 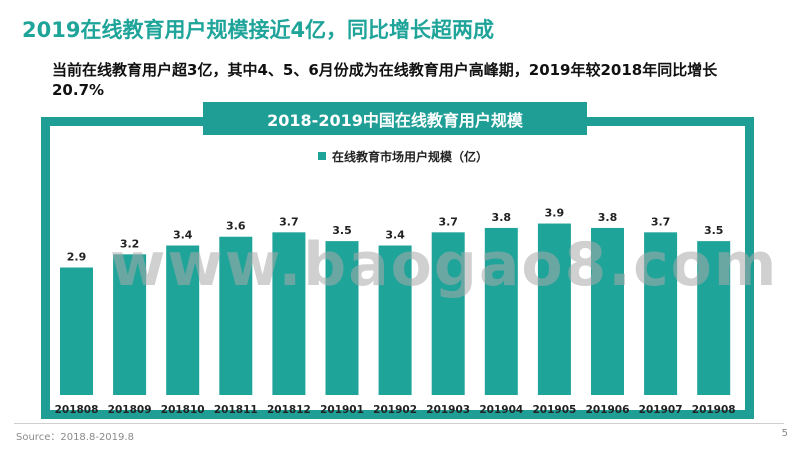 What do you see at coordinates (554, 410) in the screenshot?
I see `tick-label-201905: 201905` at bounding box center [554, 410].